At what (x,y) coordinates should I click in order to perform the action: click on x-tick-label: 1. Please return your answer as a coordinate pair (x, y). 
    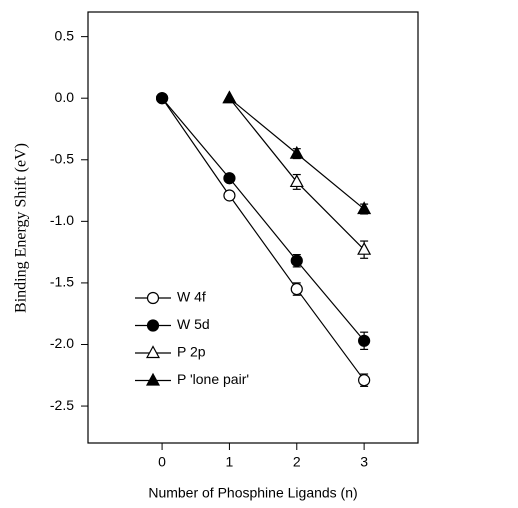
    Looking at the image, I should click on (230, 462).